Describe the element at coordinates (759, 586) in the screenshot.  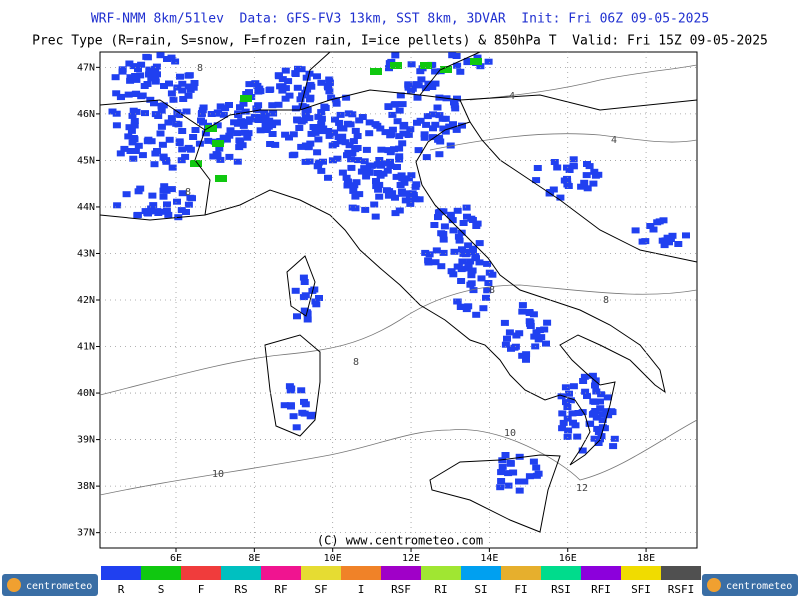
I see `logo-text: centrometeo` at that location.